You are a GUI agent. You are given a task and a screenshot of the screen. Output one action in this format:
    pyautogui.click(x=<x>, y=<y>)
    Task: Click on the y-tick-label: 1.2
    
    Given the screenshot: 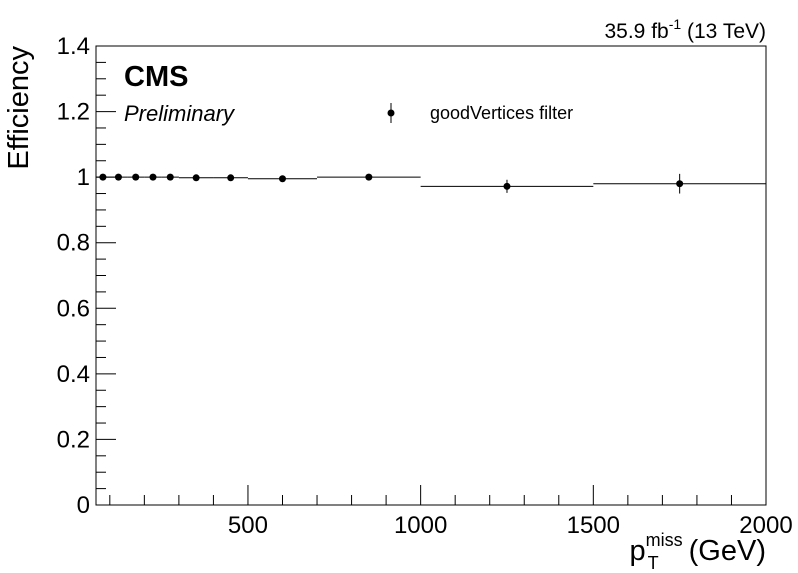 What is the action you would take?
    pyautogui.click(x=73, y=112)
    